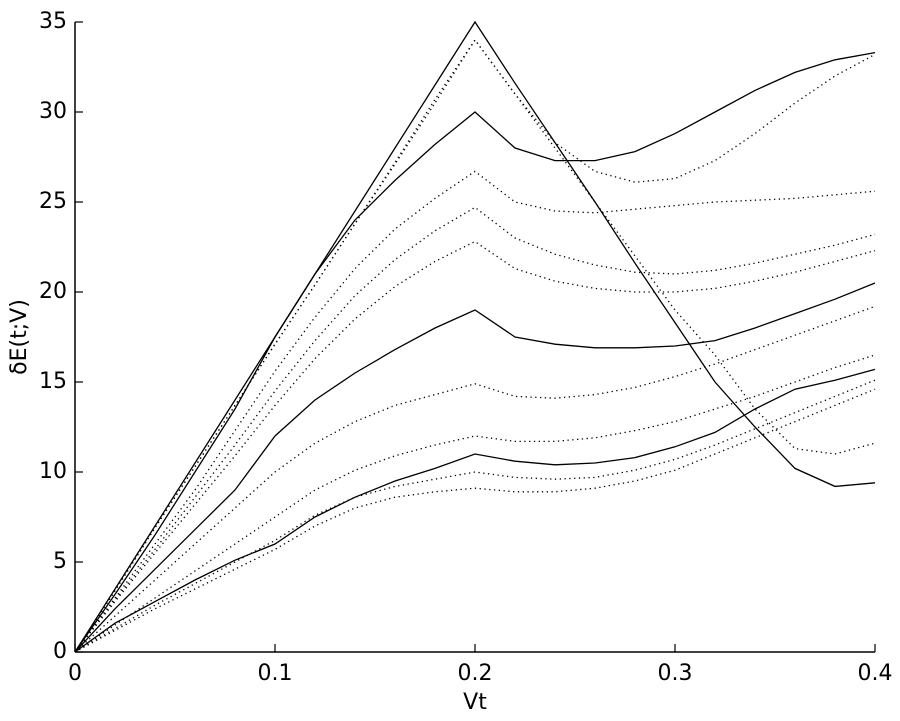 This screenshot has width=900, height=721. I want to click on x-tick-label: 0.3, so click(675, 673).